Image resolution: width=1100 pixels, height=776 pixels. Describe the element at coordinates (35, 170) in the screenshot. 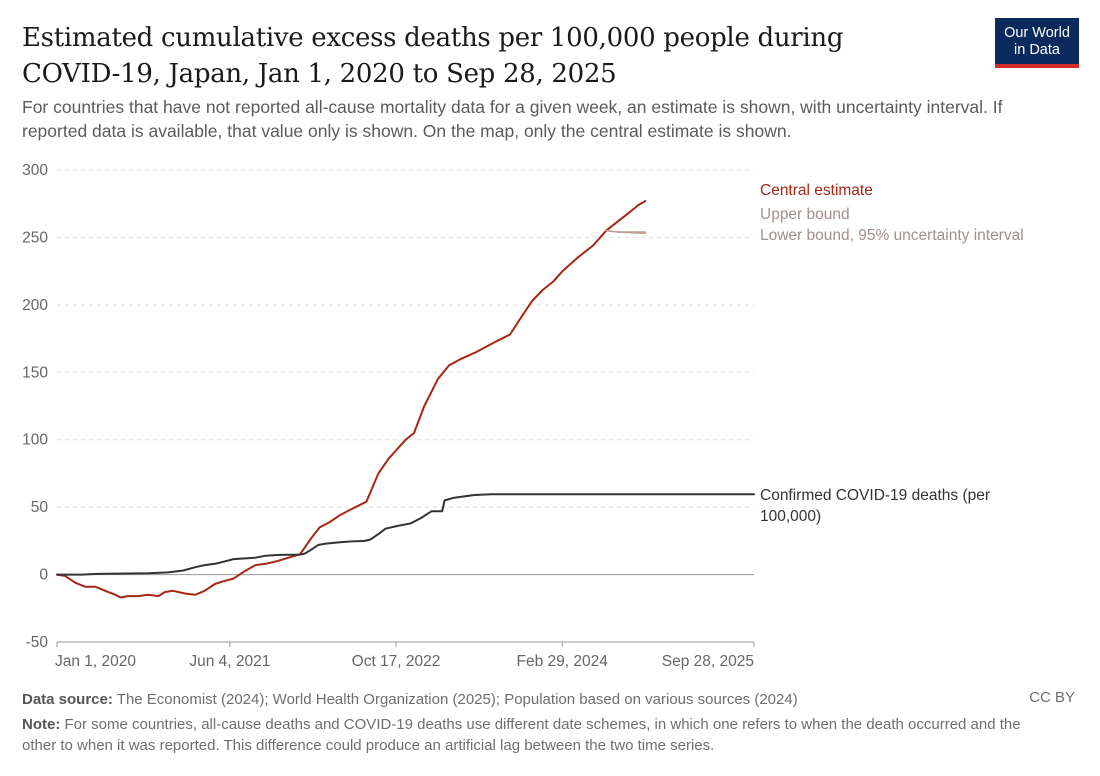

I see `y-tick-label: 300` at that location.